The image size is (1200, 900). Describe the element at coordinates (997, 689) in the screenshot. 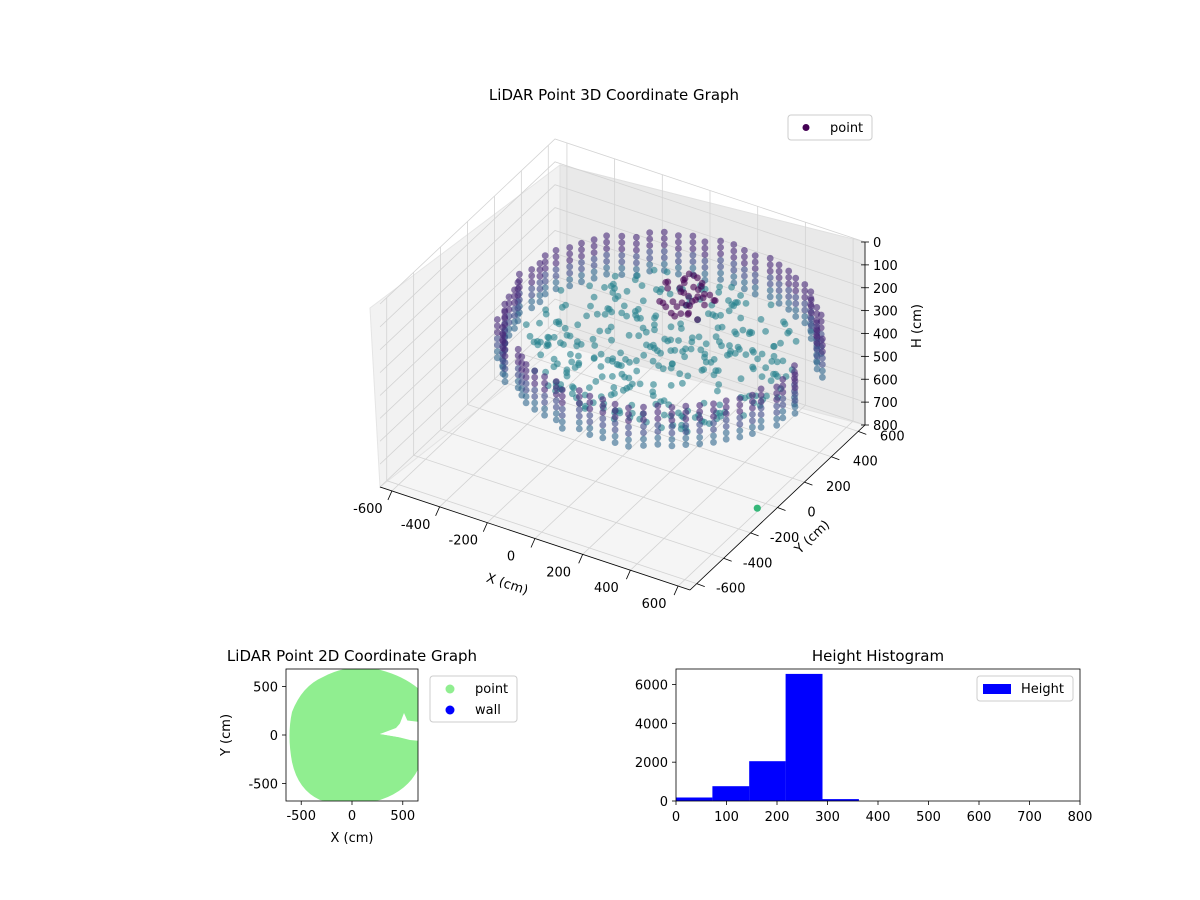

I see `legend-hist-marker` at that location.